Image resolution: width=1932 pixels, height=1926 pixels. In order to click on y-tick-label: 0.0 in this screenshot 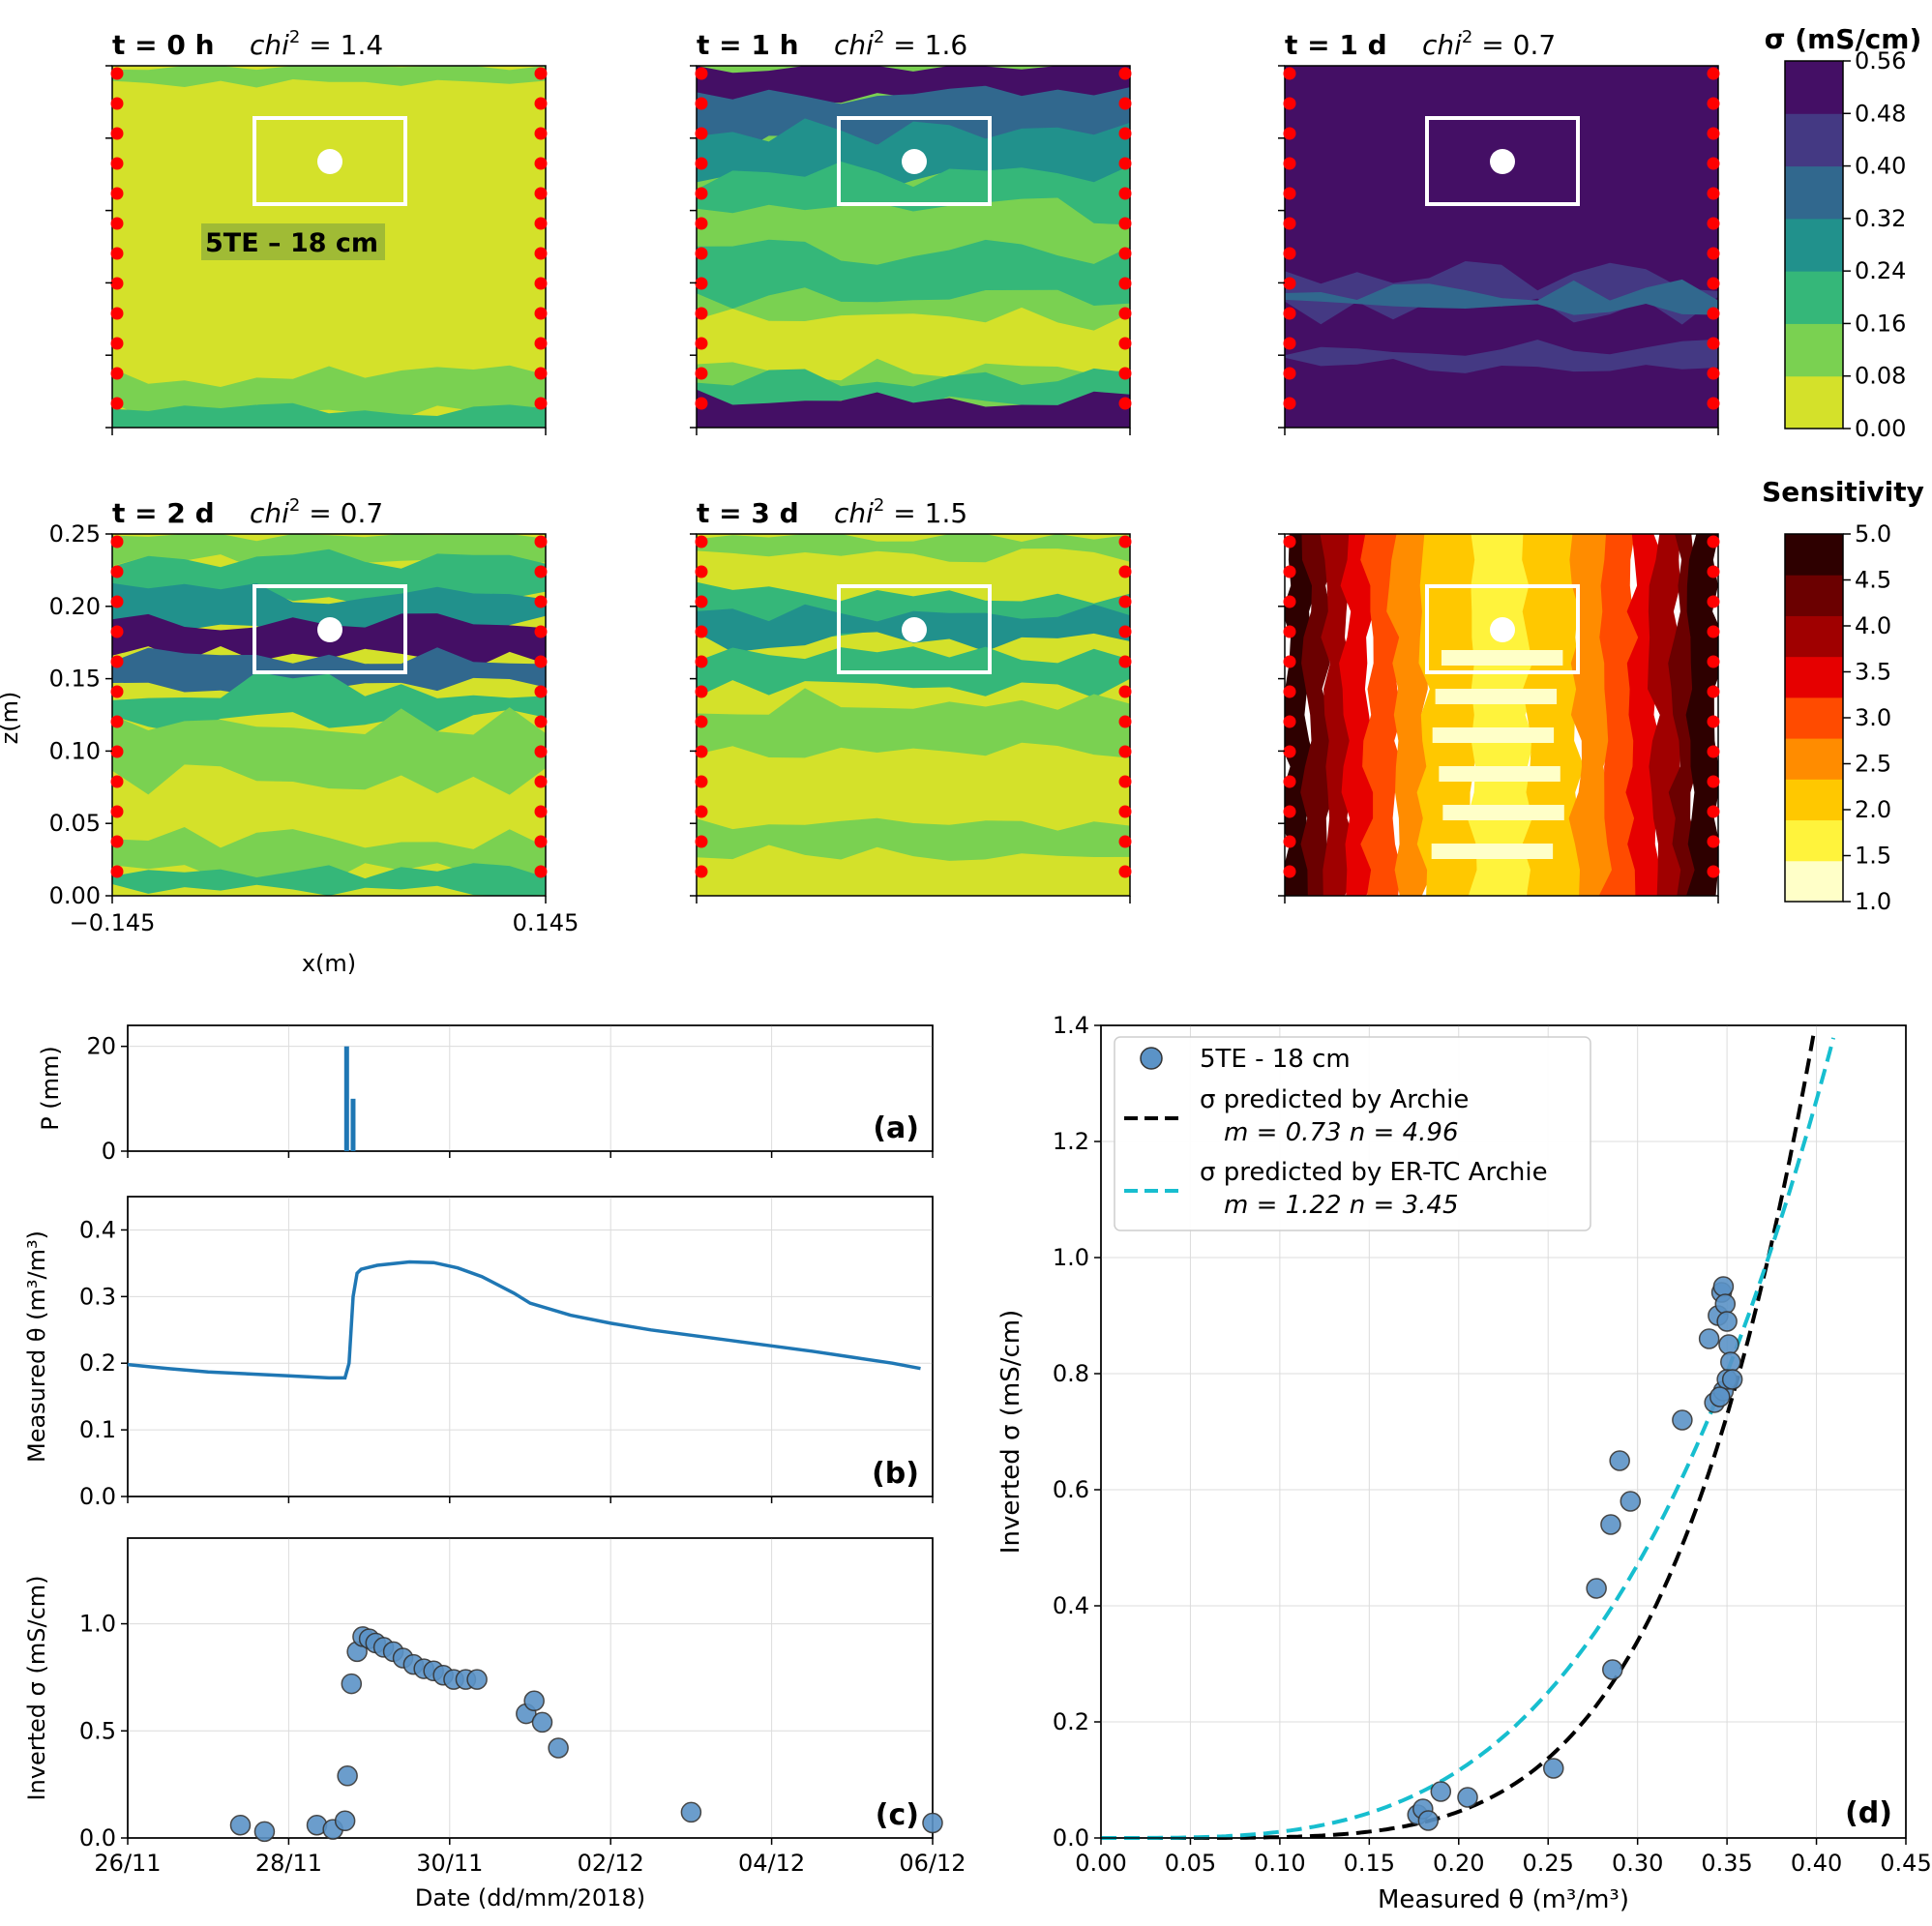, I will do `click(97, 1838)`.